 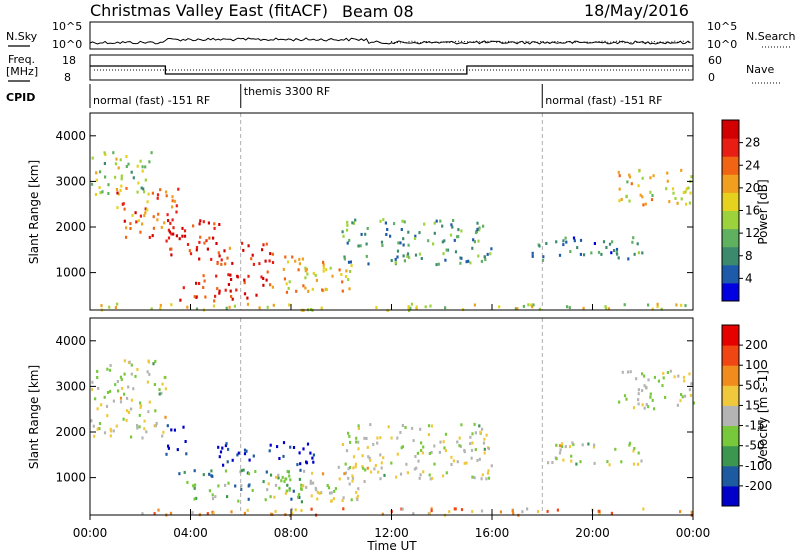 I want to click on nsearch-tick-low: 10^0, so click(x=722, y=44).